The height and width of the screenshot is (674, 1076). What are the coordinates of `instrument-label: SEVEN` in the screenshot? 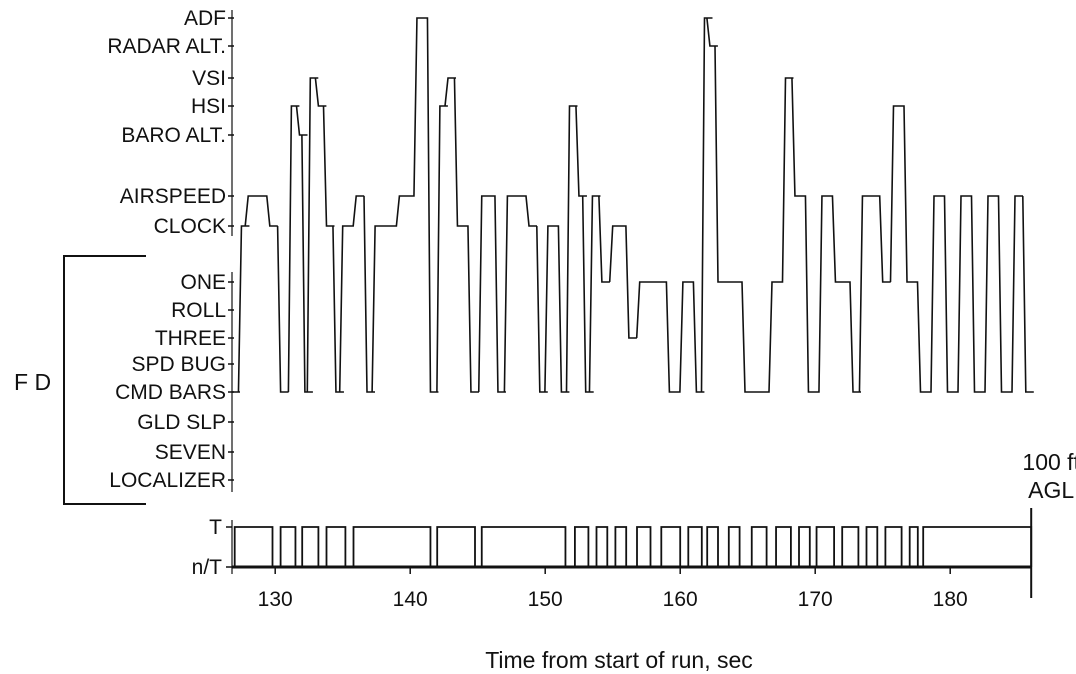 It's located at (190, 452).